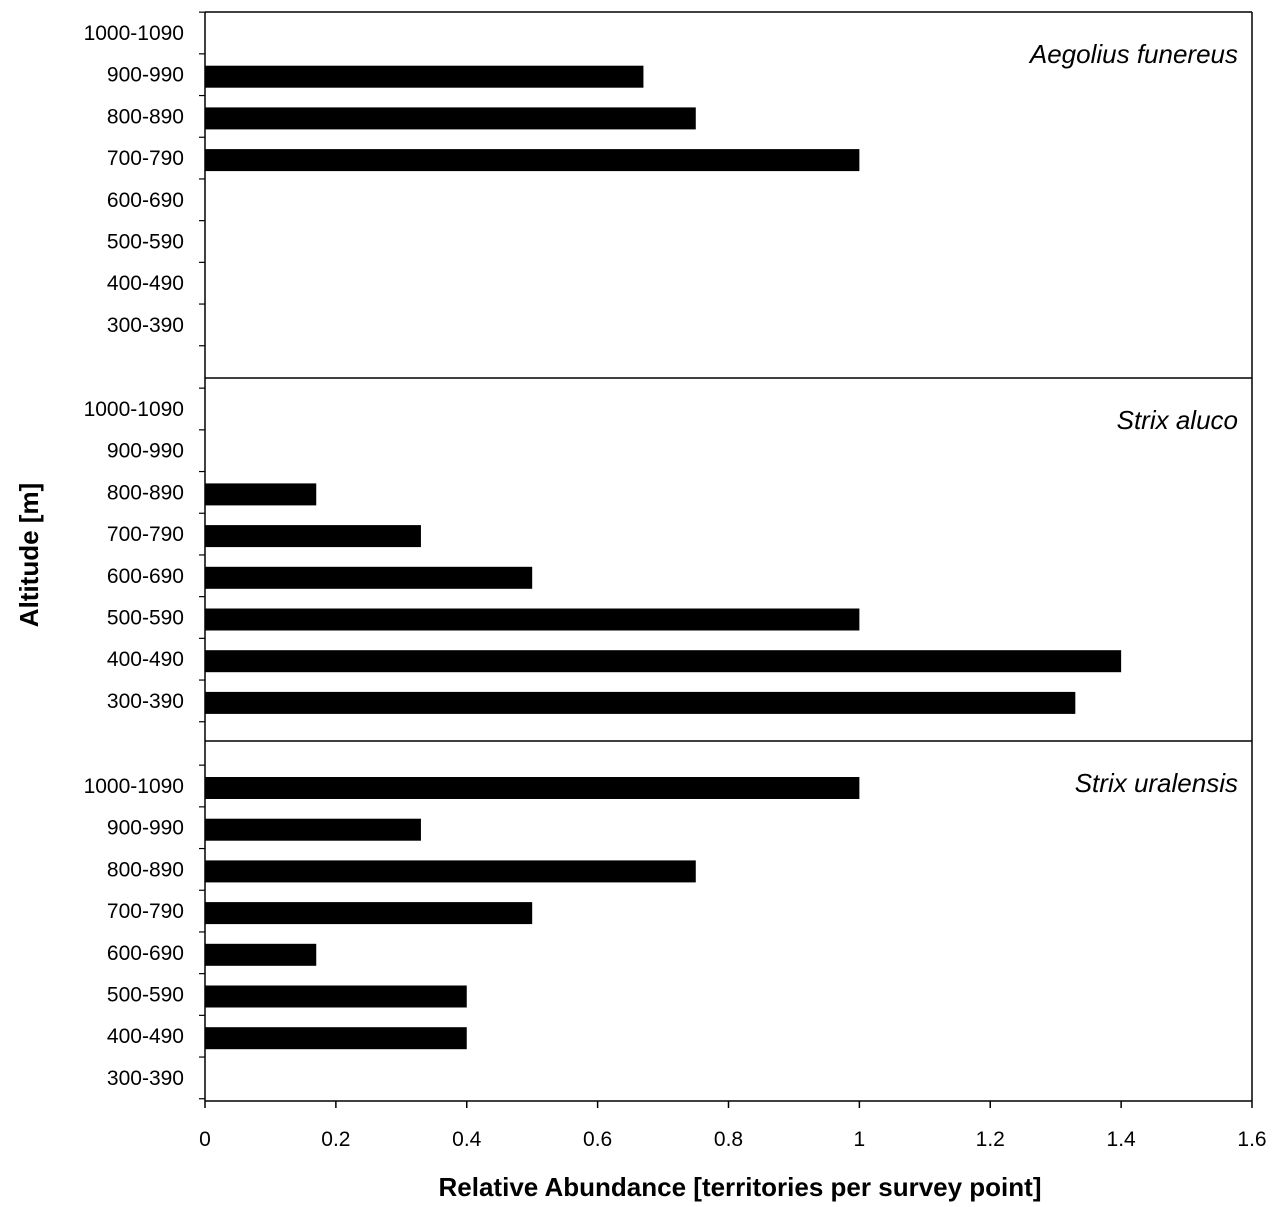 This screenshot has height=1207, width=1272. I want to click on x-tick-label: 0.6, so click(597, 1139).